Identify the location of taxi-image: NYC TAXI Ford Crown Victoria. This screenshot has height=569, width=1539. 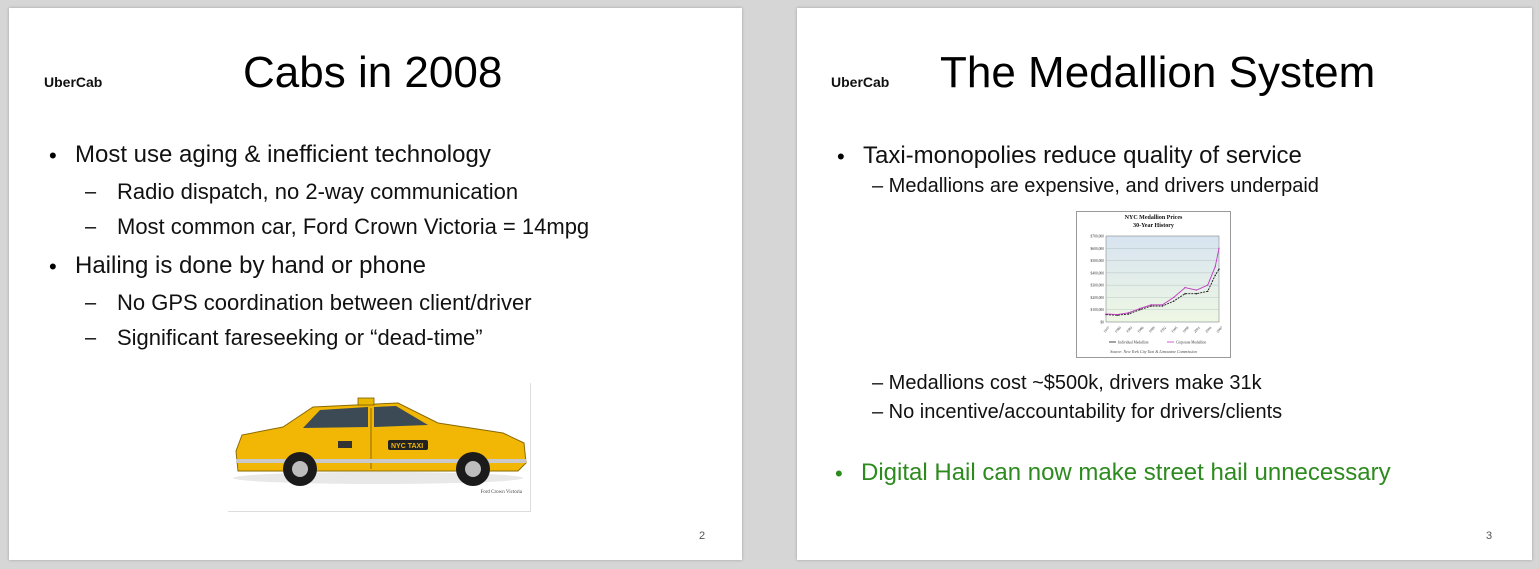
(379, 447).